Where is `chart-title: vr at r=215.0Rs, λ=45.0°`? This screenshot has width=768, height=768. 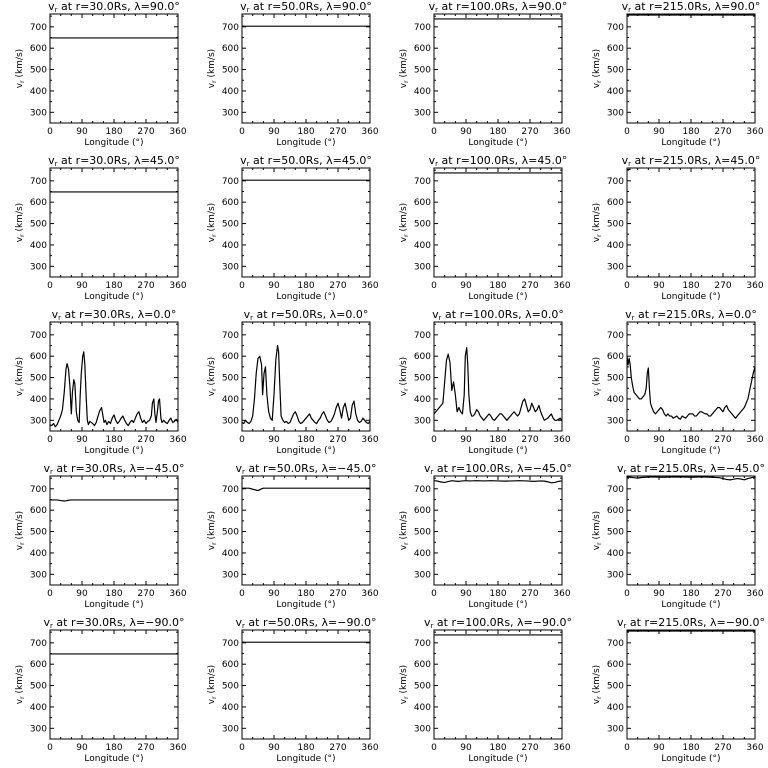
chart-title: vr at r=215.0Rs, λ=45.0° is located at coordinates (691, 161).